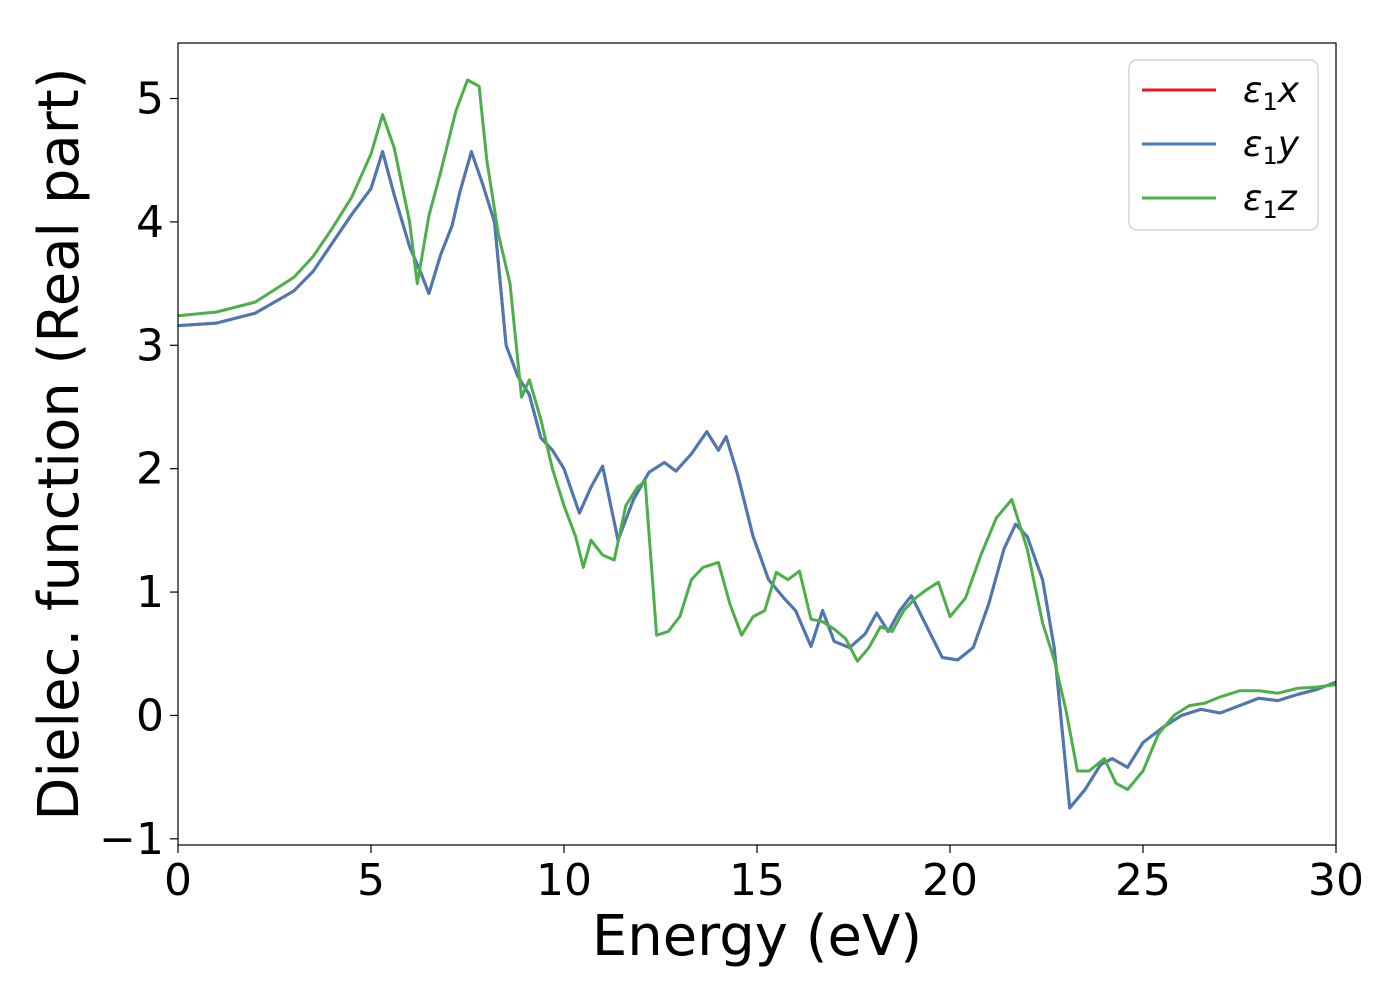  I want to click on x-tick-label: 30, so click(1336, 880).